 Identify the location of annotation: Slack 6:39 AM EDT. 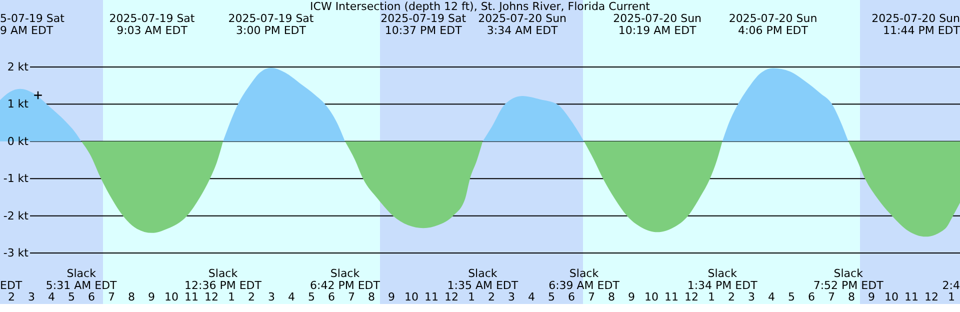
(584, 279).